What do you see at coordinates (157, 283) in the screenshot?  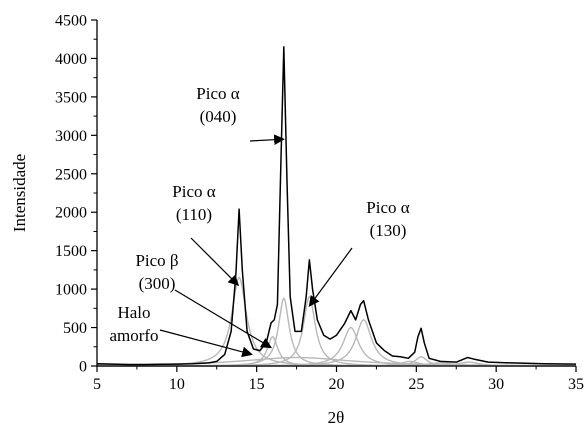 I see `annotation-label: (300)` at bounding box center [157, 283].